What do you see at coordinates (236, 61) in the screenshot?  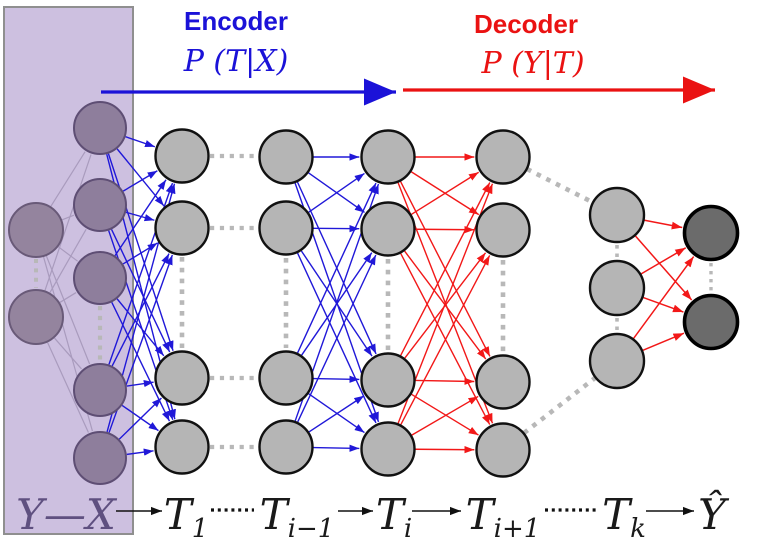 I see `encoder-formula: P (T|X)` at bounding box center [236, 61].